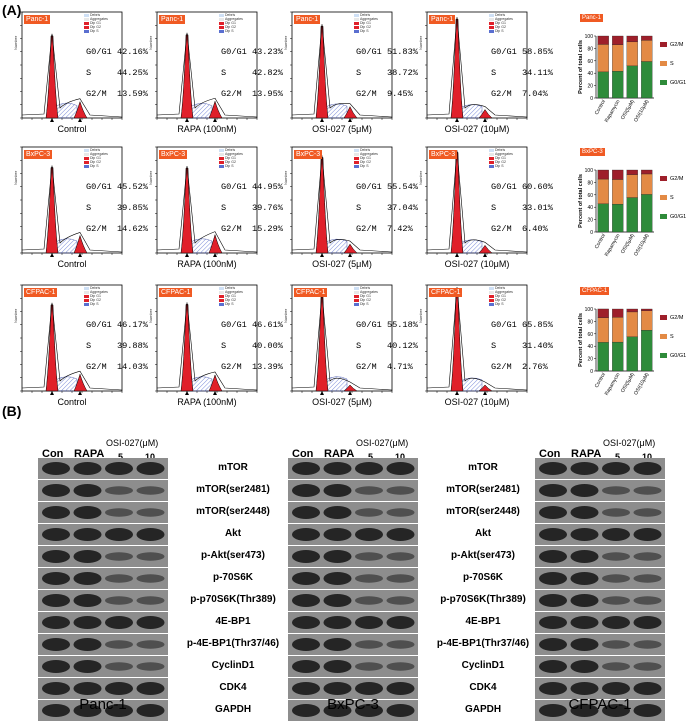 Image resolution: width=700 pixels, height=726 pixels. I want to click on lane-label: RAPA, so click(586, 454).